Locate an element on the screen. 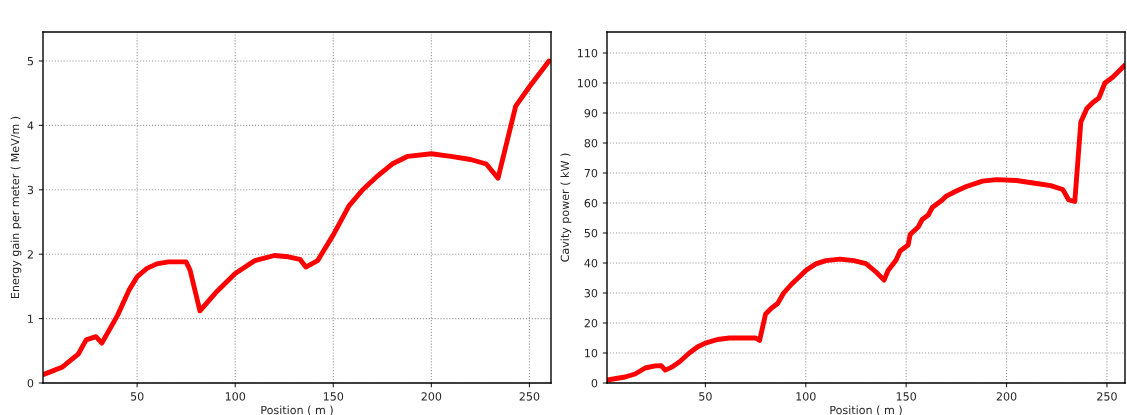 This screenshot has height=415, width=1127. y-tick-label: 1 is located at coordinates (30, 318).